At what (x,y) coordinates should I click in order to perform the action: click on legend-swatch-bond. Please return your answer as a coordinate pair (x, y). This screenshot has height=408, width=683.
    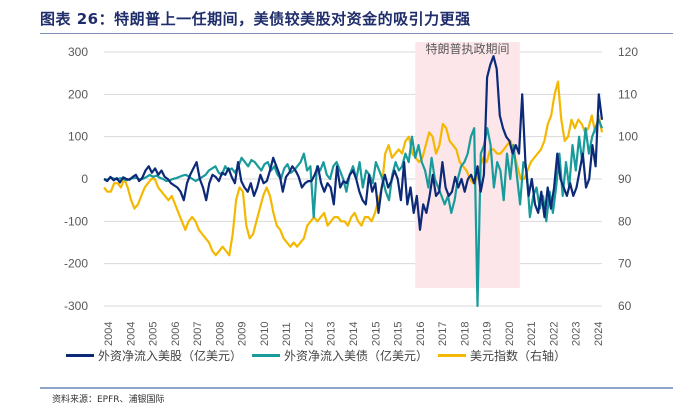
    Looking at the image, I should click on (266, 355).